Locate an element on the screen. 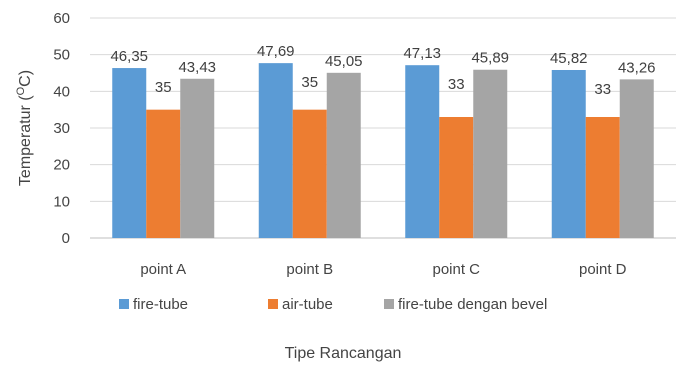  y-tick-label: 0 is located at coordinates (66, 238).